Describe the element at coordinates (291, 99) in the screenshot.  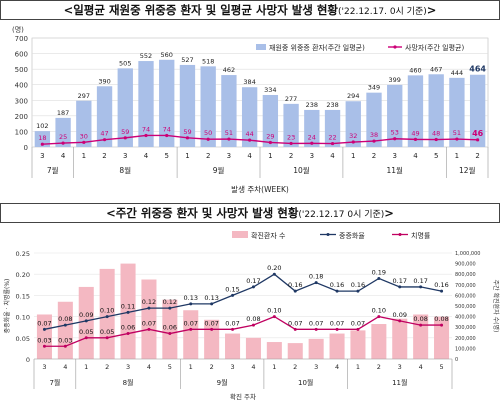
I see `chart1-bar-label: 277` at that location.